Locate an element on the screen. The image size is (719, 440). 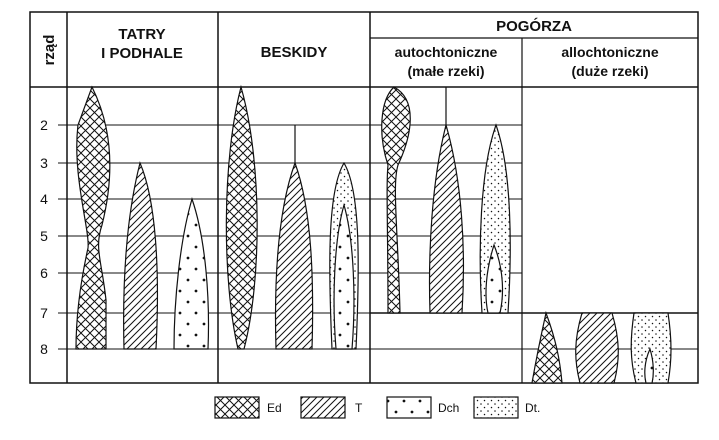
allo-dch-shape is located at coordinates (649, 365).